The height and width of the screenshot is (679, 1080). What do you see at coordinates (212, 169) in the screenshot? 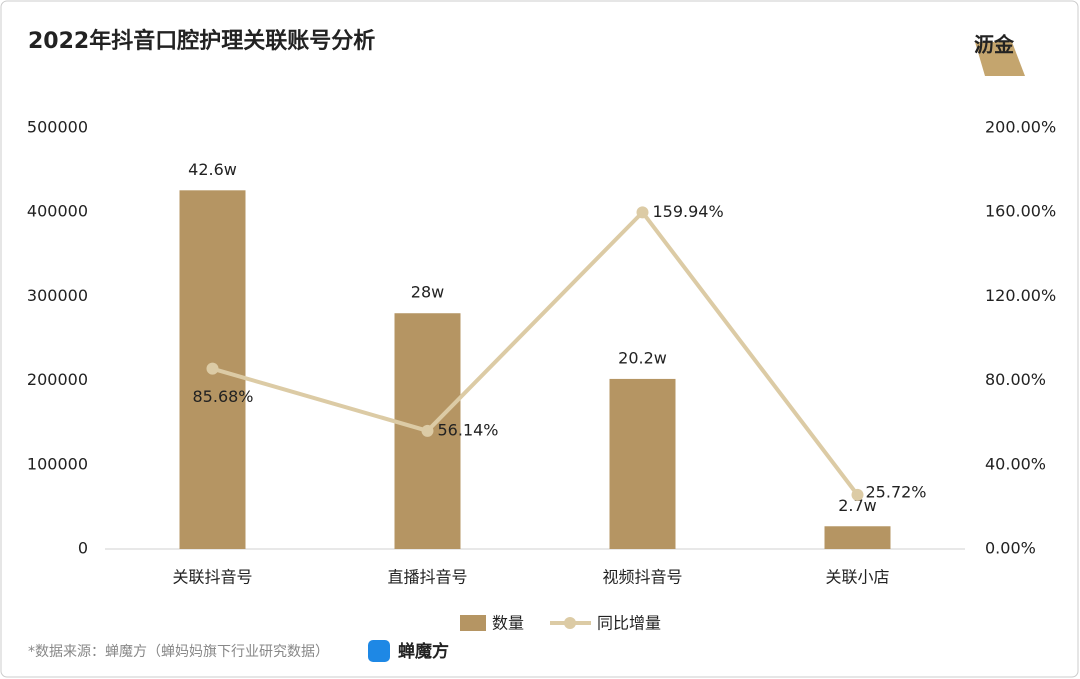
I see `bar-label: 42.6w` at bounding box center [212, 169].